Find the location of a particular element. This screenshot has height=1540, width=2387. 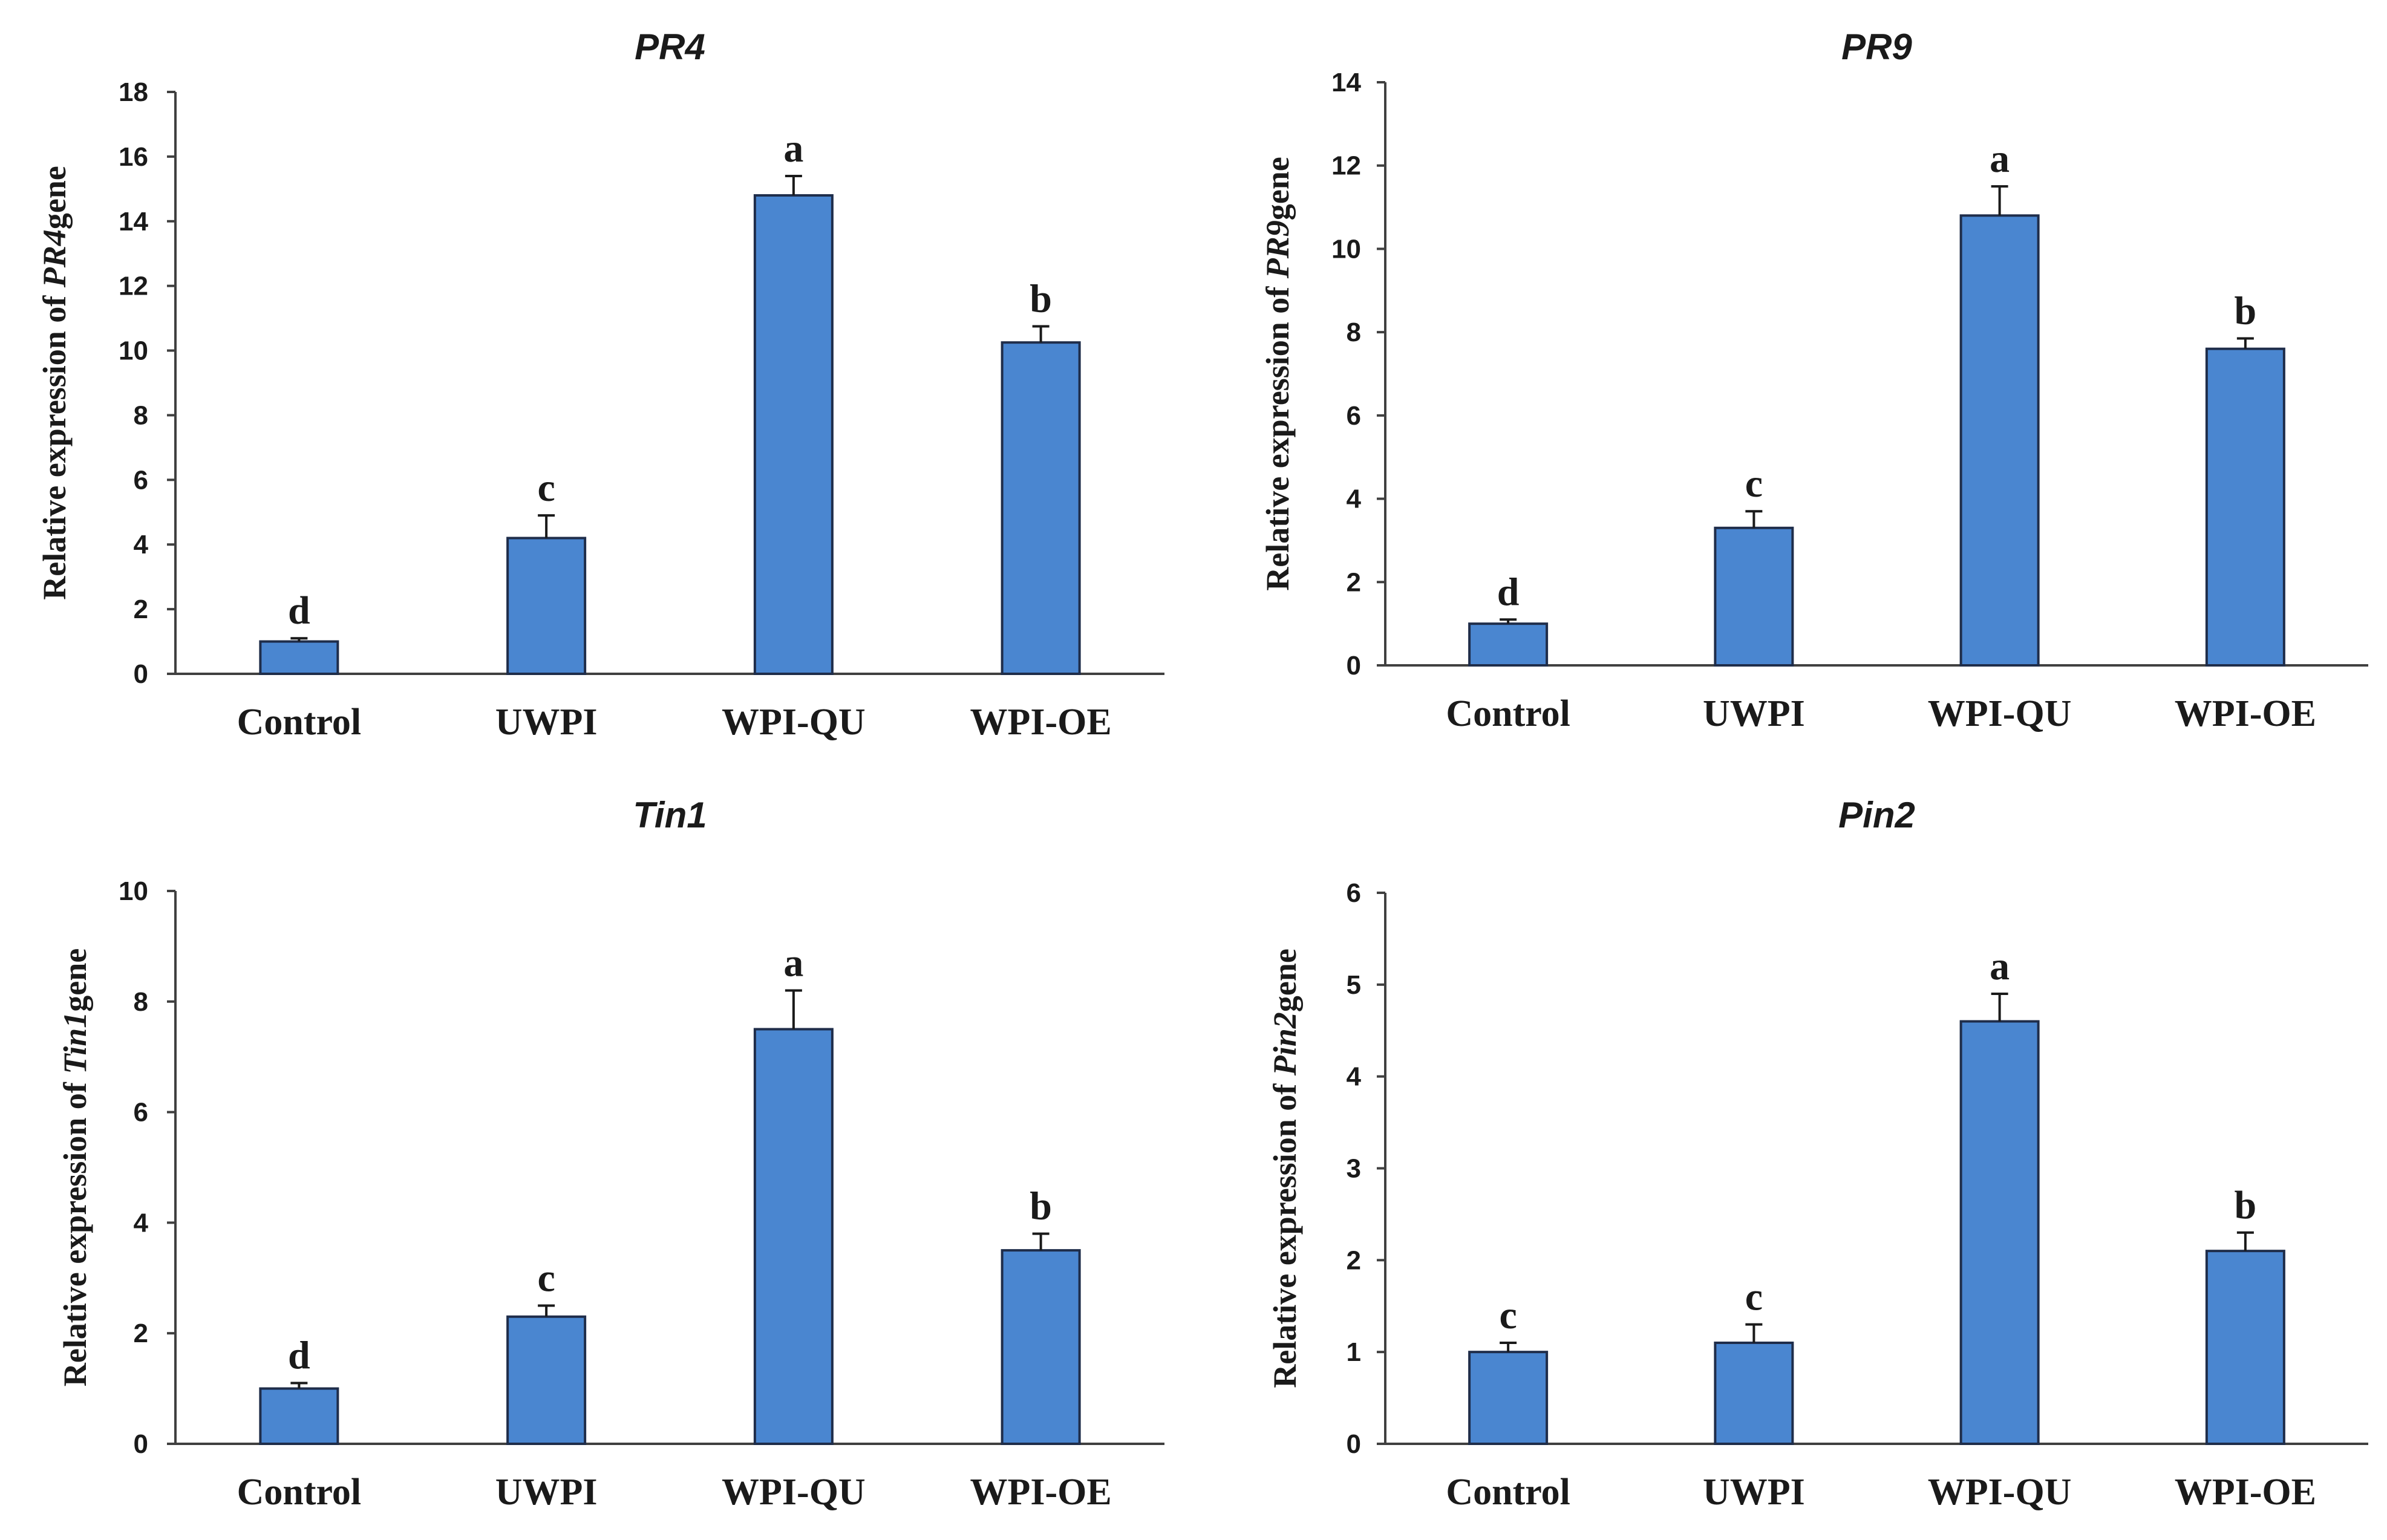

y-axis-label-gene: Tin1 is located at coordinates (75, 1043).